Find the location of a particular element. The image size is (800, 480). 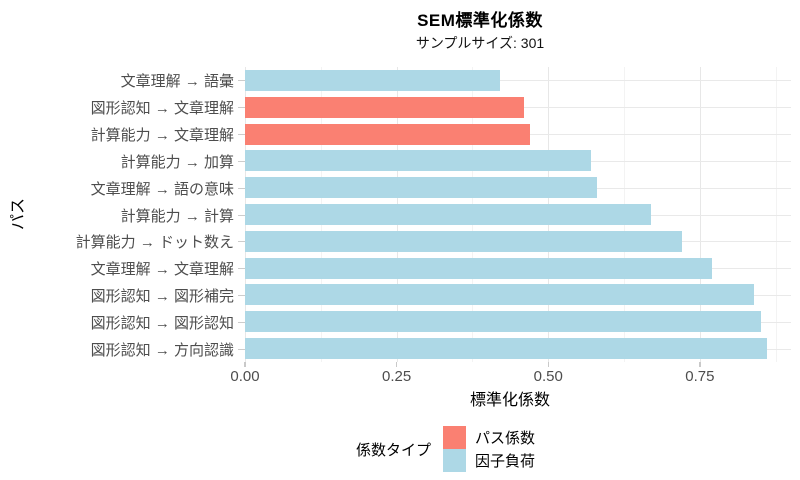

legend-item-label: パス係数 is located at coordinates (505, 438).